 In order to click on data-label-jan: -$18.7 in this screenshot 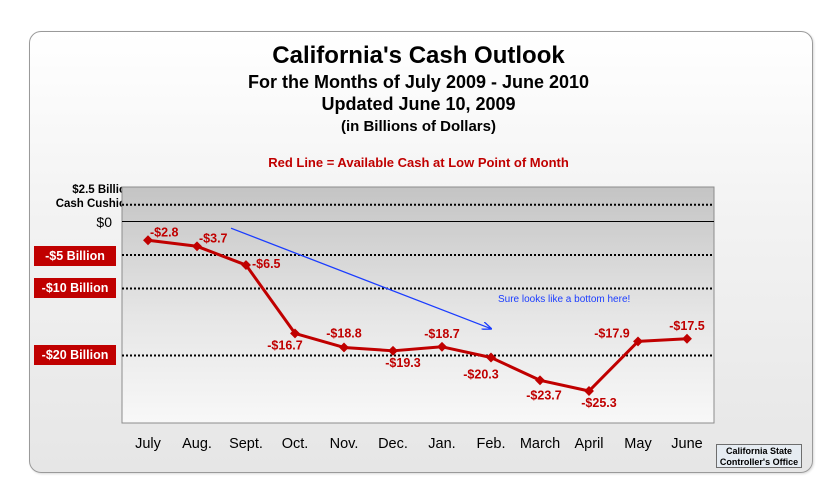, I will do `click(441, 334)`.